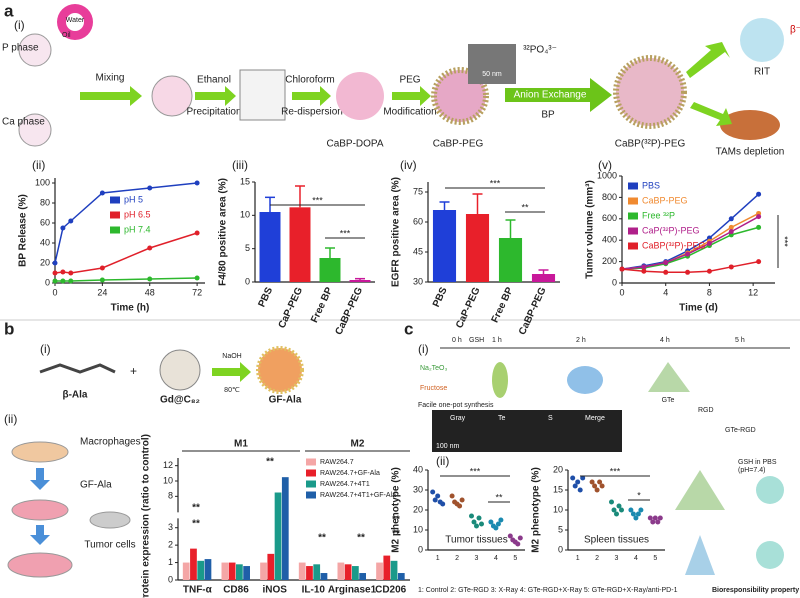  Describe the element at coordinates (418, 529) in the screenshot. I see `y-tick-label: 10` at that location.